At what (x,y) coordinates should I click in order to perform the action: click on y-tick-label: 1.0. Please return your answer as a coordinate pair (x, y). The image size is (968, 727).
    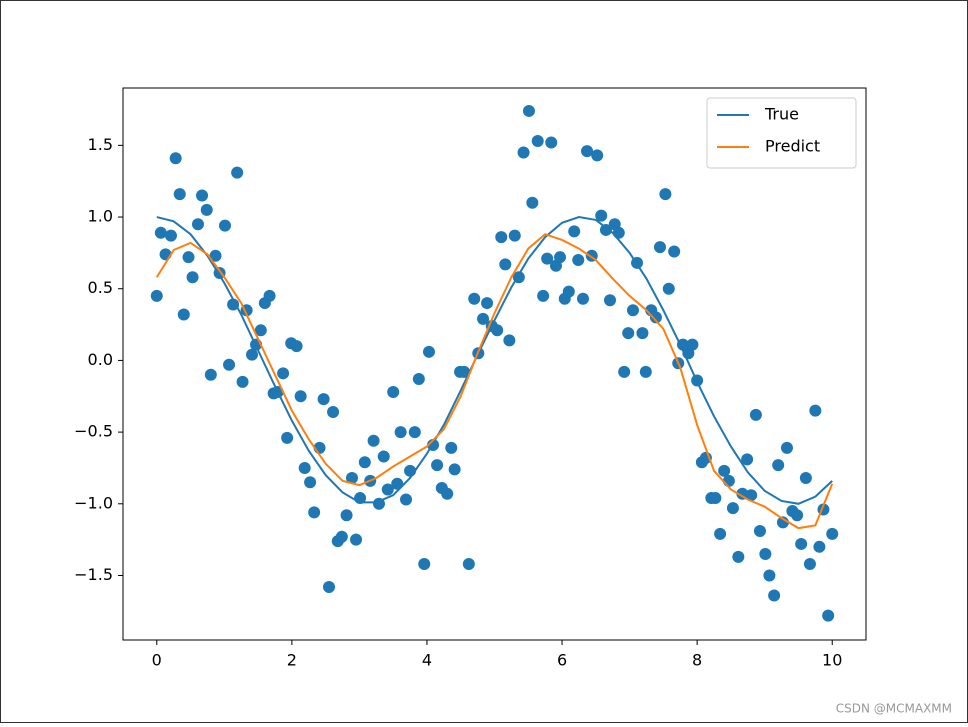
    Looking at the image, I should click on (100, 216).